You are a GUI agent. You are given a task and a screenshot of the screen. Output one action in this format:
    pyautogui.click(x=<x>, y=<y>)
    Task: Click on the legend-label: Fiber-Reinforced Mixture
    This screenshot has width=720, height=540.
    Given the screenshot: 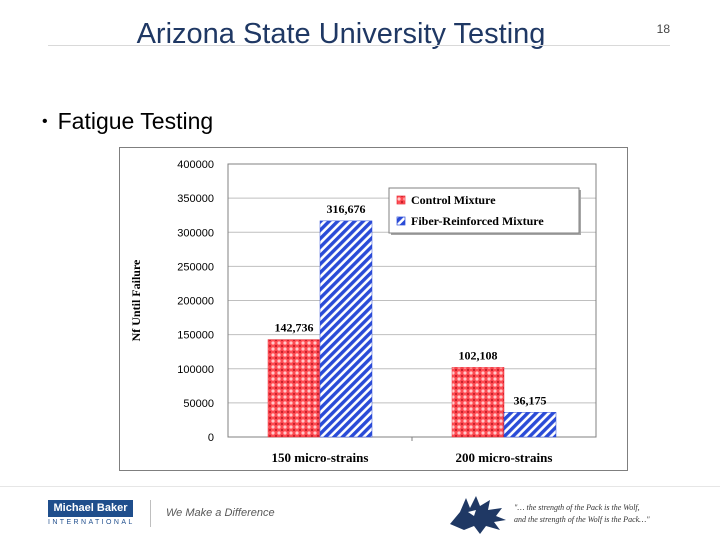 What is the action you would take?
    pyautogui.click(x=477, y=221)
    